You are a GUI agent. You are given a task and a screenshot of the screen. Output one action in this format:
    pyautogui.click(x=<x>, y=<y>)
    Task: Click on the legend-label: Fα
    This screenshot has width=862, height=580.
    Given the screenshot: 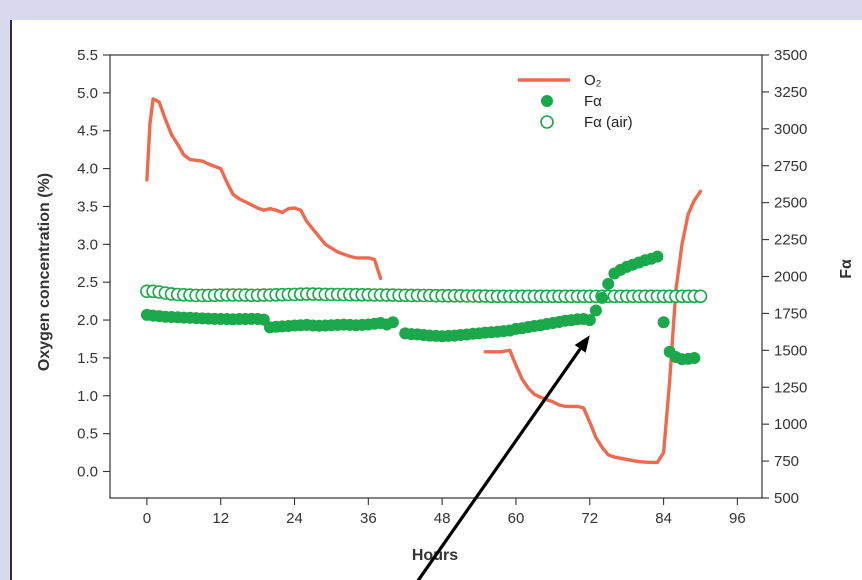 What is the action you would take?
    pyautogui.click(x=593, y=101)
    